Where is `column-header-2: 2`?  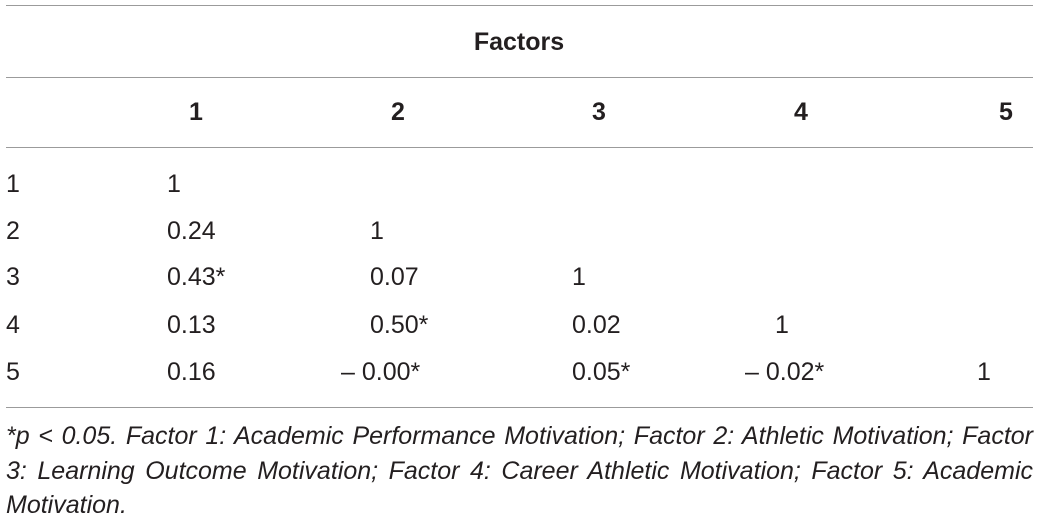
column-header-2: 2 is located at coordinates (398, 112).